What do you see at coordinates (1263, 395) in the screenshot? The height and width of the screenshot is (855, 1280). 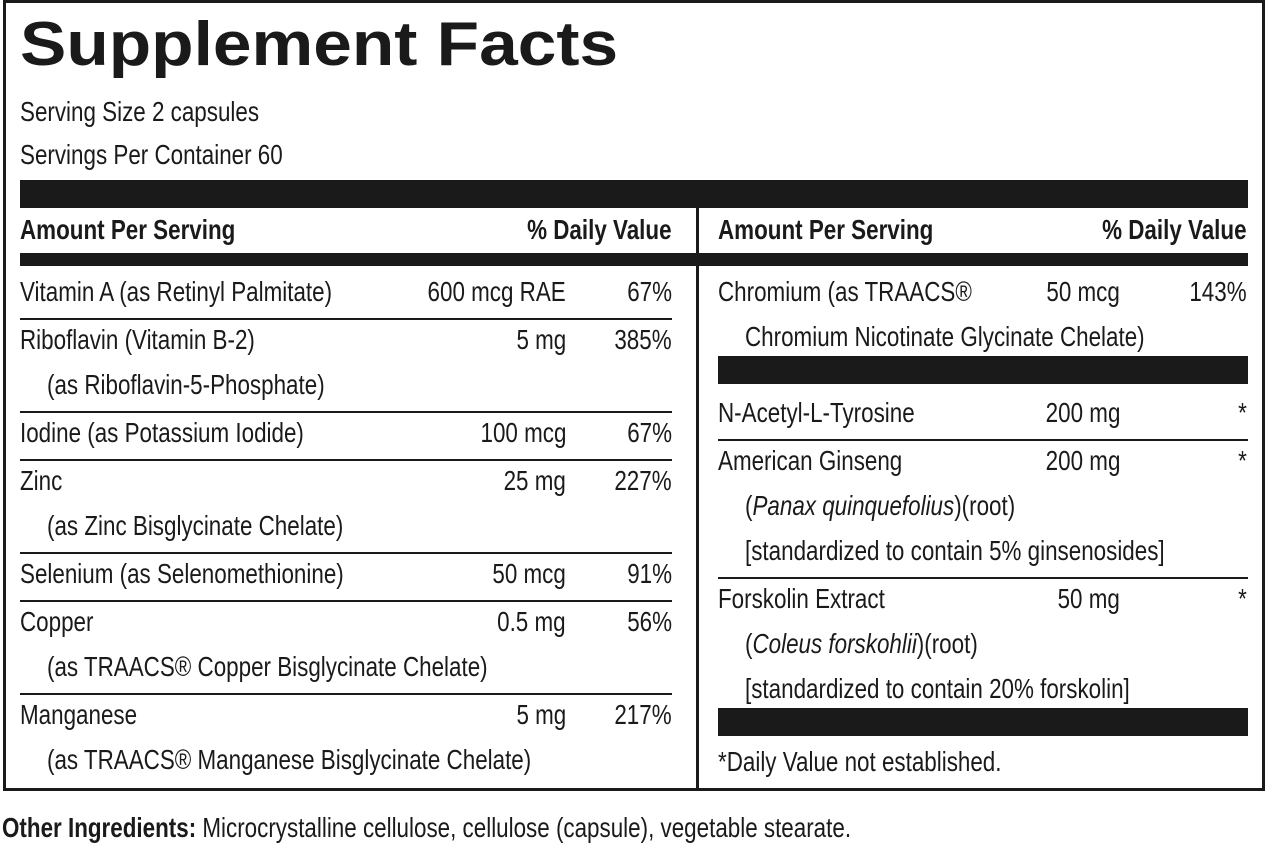 I see `border-right` at bounding box center [1263, 395].